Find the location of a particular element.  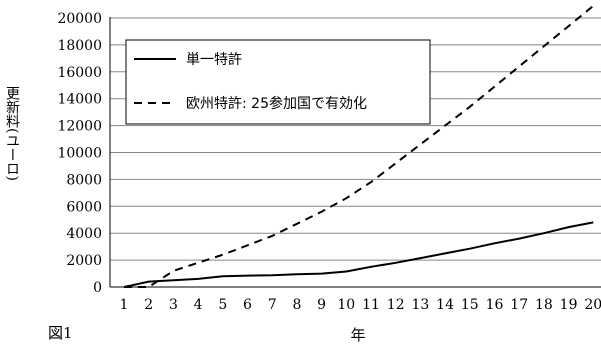

x-tick-labels: 1 2 3 4 5 6 7 8 9 10 11 12 13 14 15 16 17 18 19 20 is located at coordinates (360, 305).